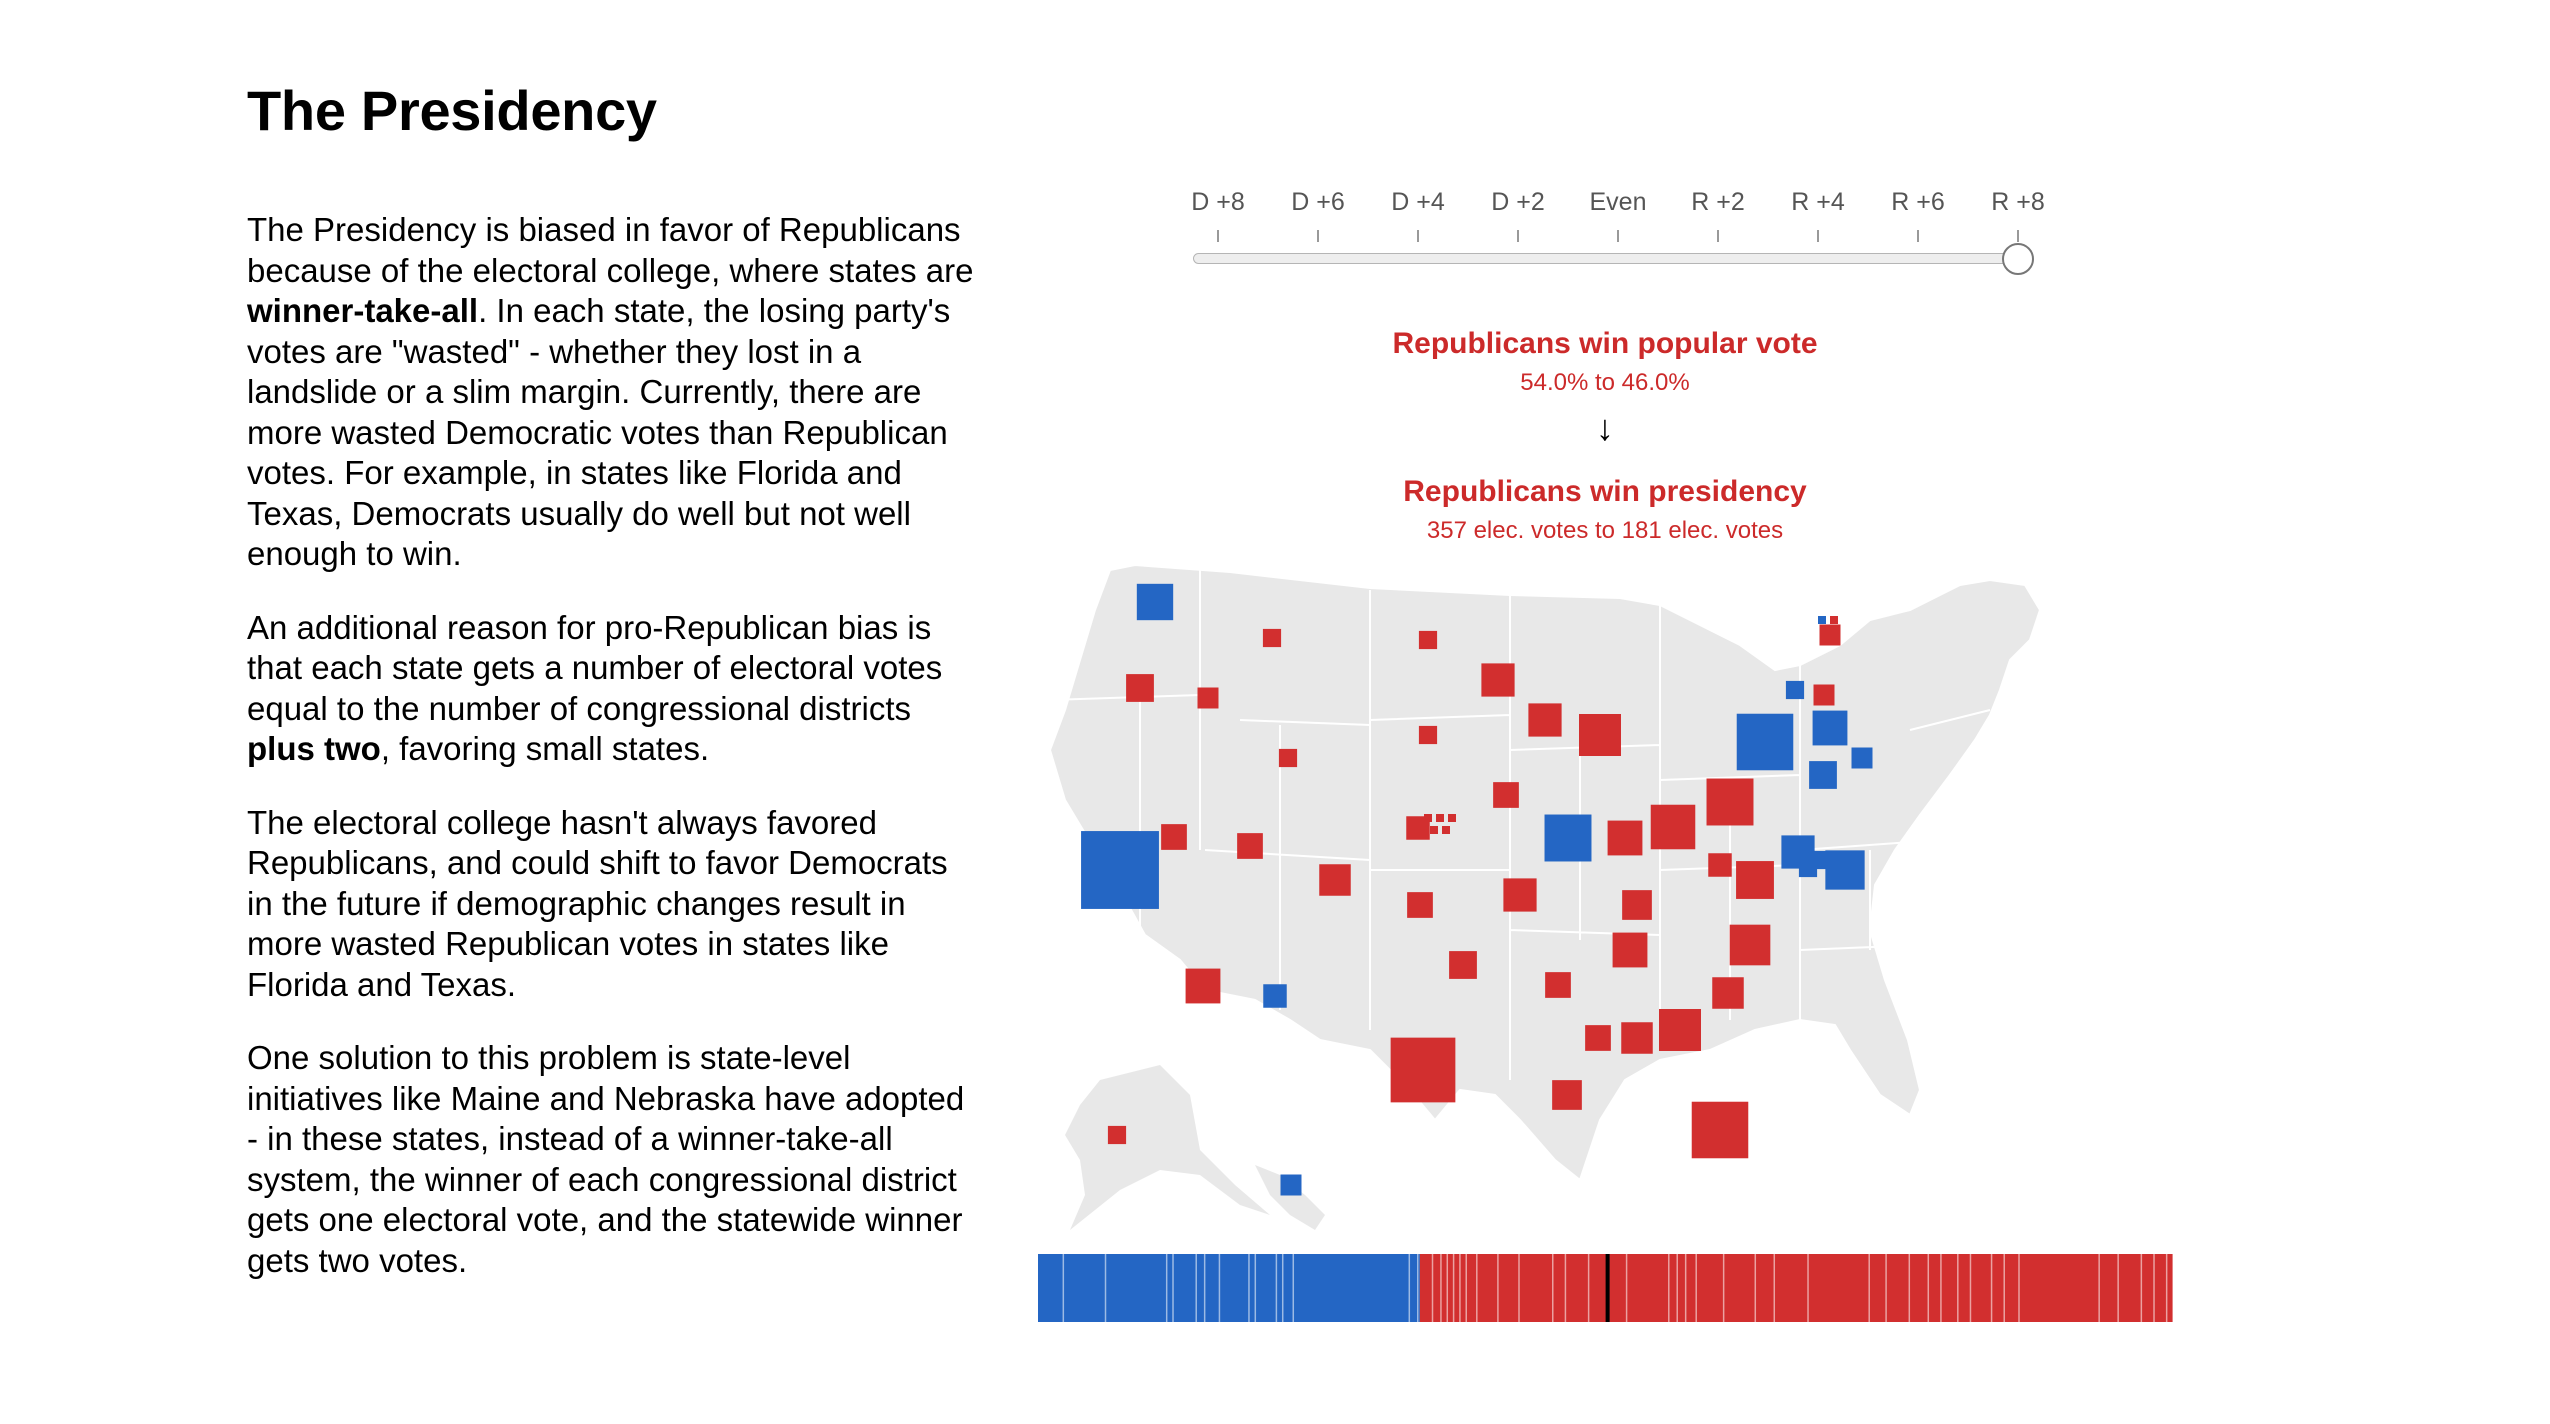 The height and width of the screenshot is (1424, 2550). What do you see at coordinates (1637, 1038) in the screenshot?
I see `state-marker-al` at bounding box center [1637, 1038].